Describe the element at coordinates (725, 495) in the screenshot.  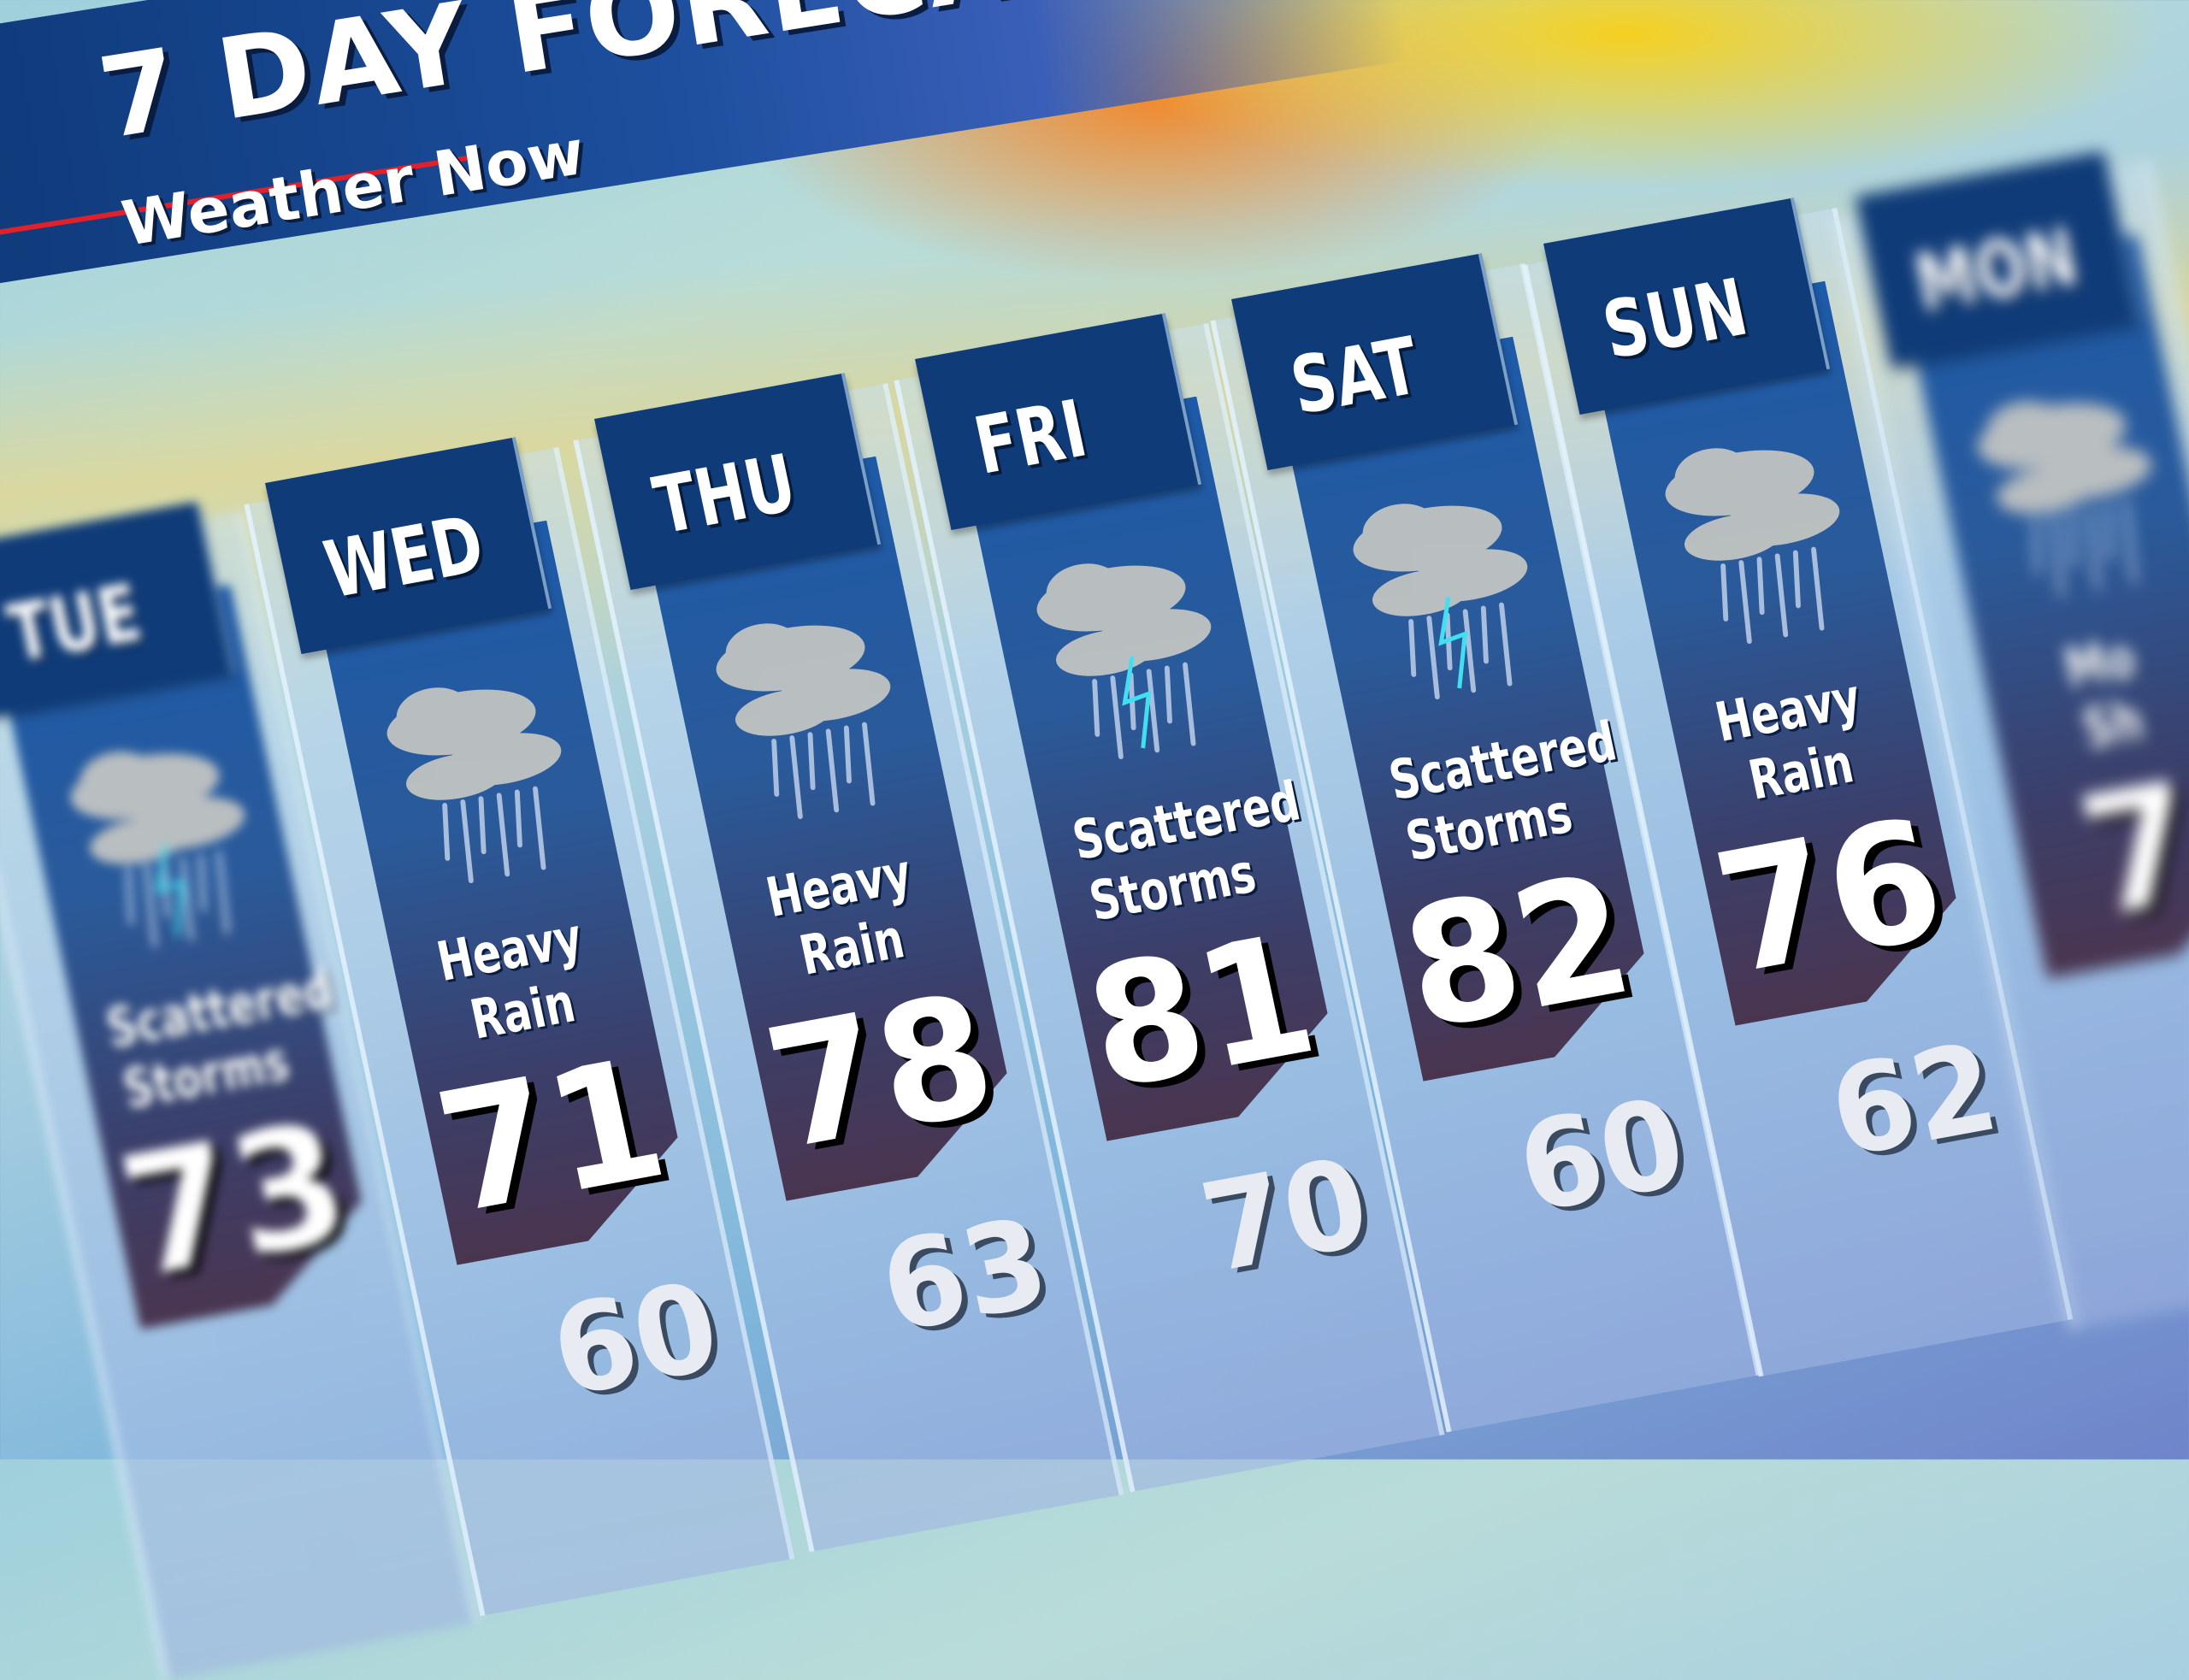
I see `day-label: THU` at that location.